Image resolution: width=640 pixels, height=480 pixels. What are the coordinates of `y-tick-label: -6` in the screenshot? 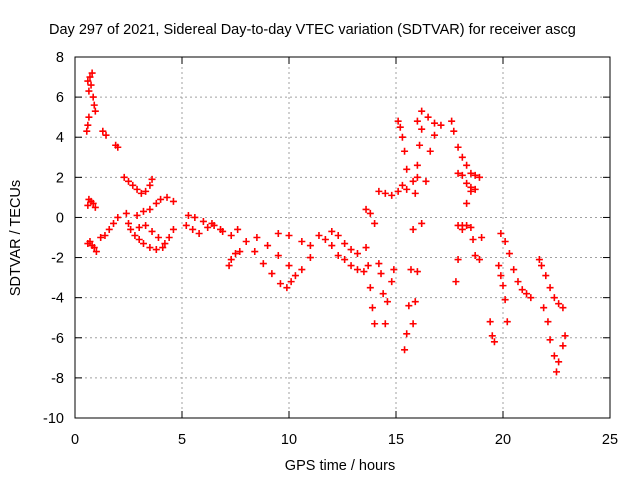 It's located at (57, 339).